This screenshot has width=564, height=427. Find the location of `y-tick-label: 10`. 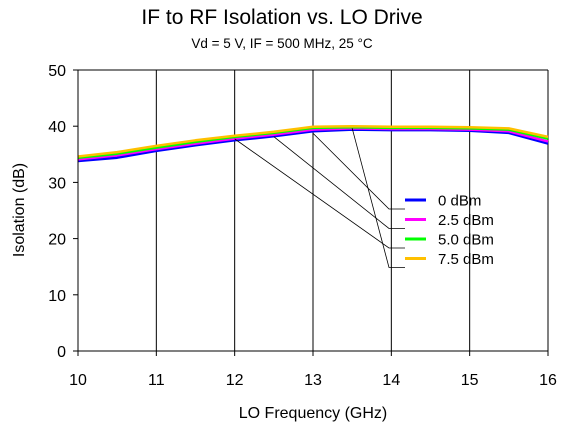

y-tick-label: 10 is located at coordinates (57, 296).